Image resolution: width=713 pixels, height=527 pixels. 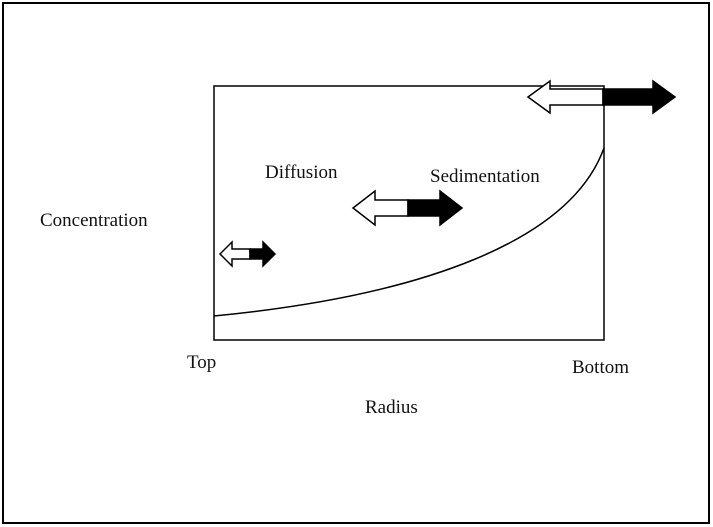 I want to click on sedimentation-label: Sedimentation, so click(x=485, y=176).